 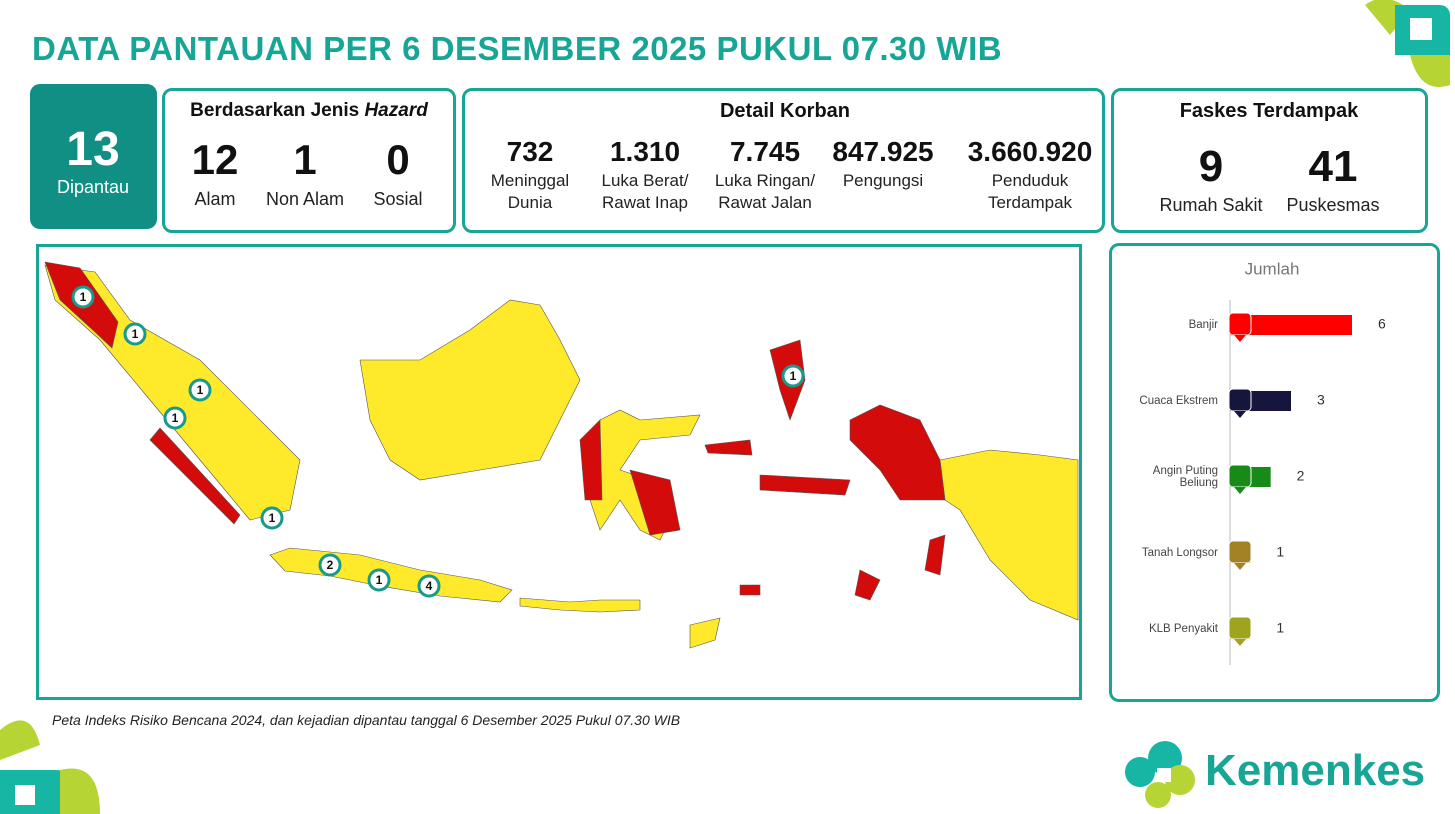 I want to click on stat-value: 732, so click(x=530, y=151).